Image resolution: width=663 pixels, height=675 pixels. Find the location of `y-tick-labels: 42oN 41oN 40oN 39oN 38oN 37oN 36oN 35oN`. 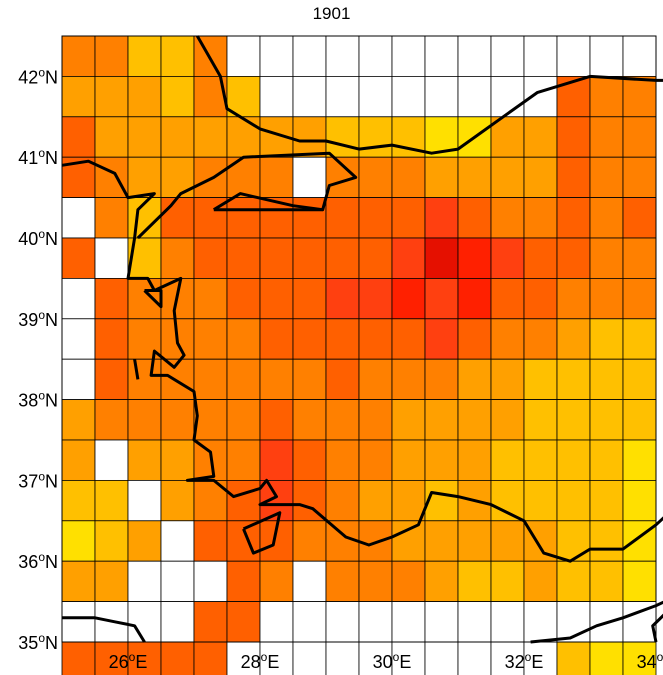

y-tick-labels: 42oN 41oN 40oN 39oN 38oN 37oN 36oN 35oN is located at coordinates (38, 359).